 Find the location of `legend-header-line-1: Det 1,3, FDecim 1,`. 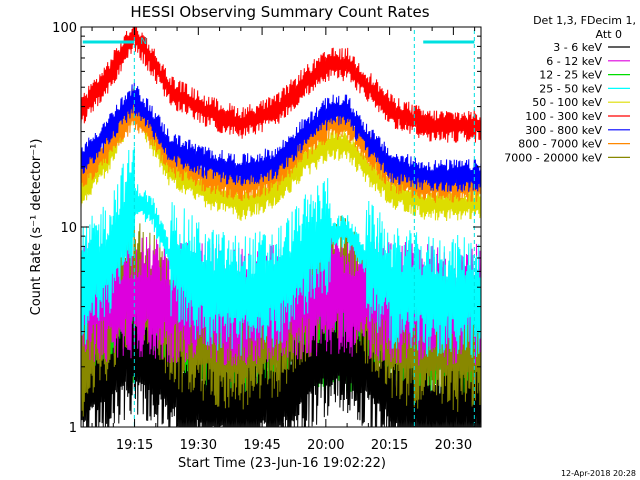

legend-header-line-1: Det 1,3, FDecim 1, is located at coordinates (584, 20).